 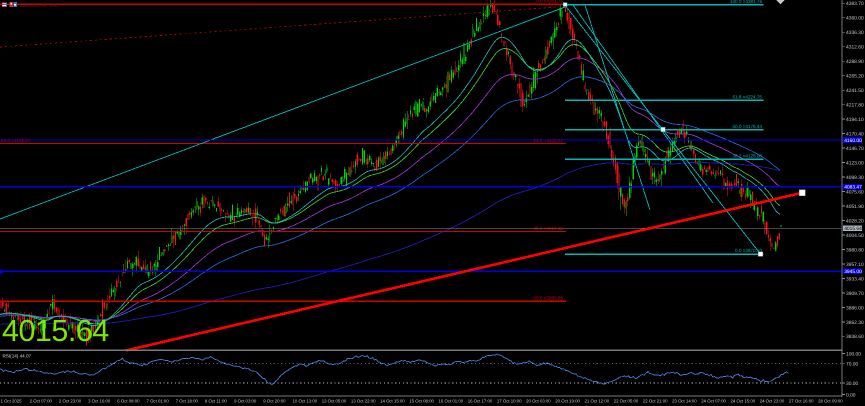 I want to click on svg-text: 50.0 =4176.44, so click(x=747, y=126).